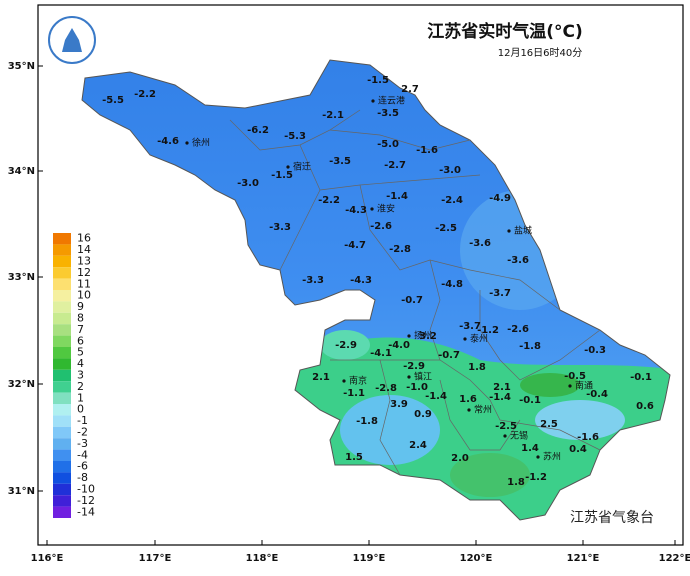 The width and height of the screenshot is (690, 576). Describe the element at coordinates (674, 558) in the screenshot. I see `lon-label: 122°E` at that location.